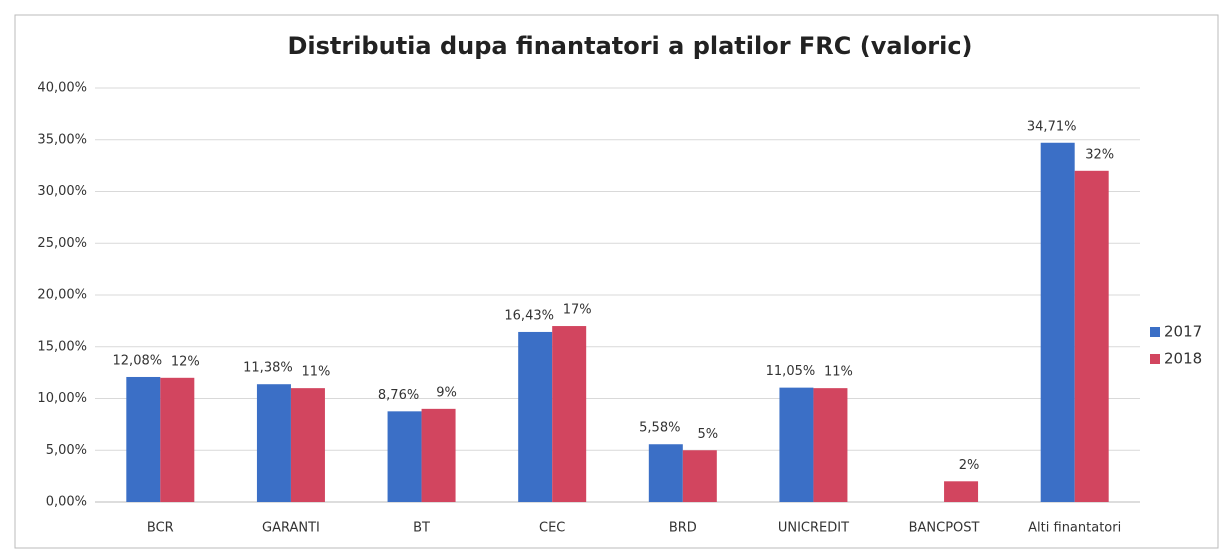 The width and height of the screenshot is (1225, 554). Describe the element at coordinates (944, 528) in the screenshot. I see `x-tick-label: BANCPOST` at that location.